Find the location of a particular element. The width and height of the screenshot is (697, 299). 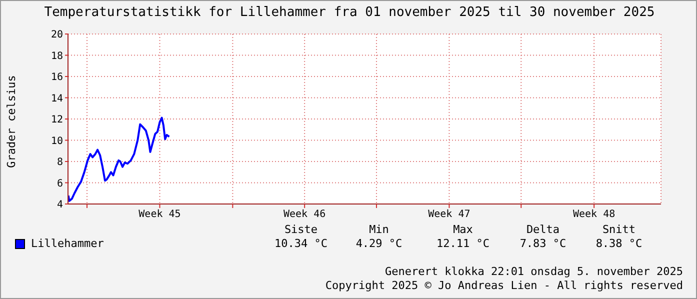

text: Copyright 2025 © Jo Andreas Lien - All rights reserved is located at coordinates (504, 285).